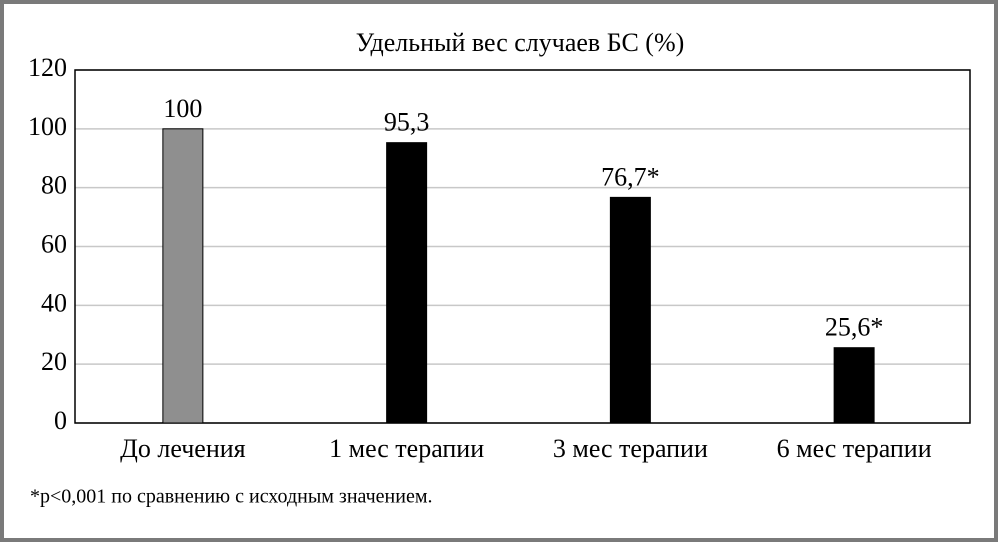 Image resolution: width=998 pixels, height=542 pixels. I want to click on y-tick-label: 80, so click(54, 185).